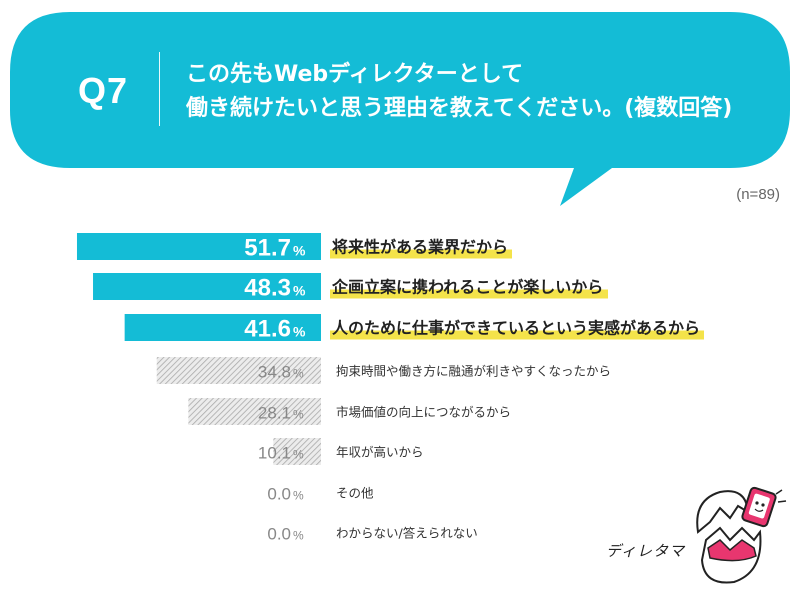  I want to click on brand-name: ディレタマ, so click(645, 551).